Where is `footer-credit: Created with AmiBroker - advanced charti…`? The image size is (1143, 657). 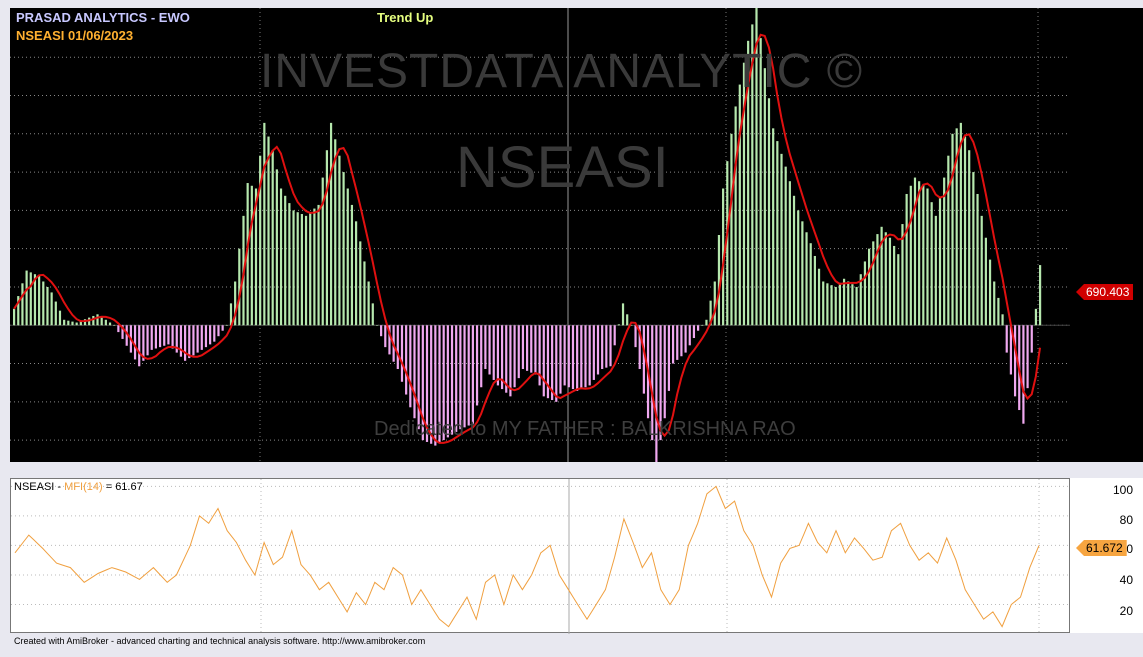 footer-credit: Created with AmiBroker - advanced charti… is located at coordinates (220, 641).